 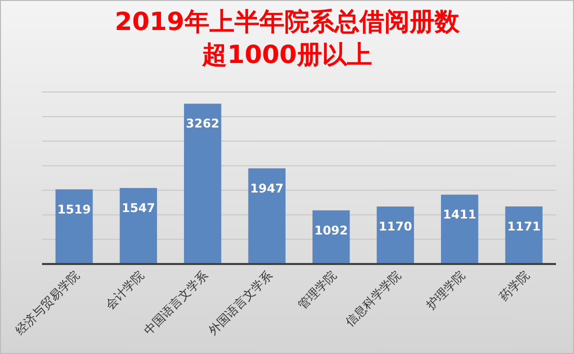 What do you see at coordinates (373, 299) in the screenshot?
I see `x-tick-label: 信息科学学院` at bounding box center [373, 299].